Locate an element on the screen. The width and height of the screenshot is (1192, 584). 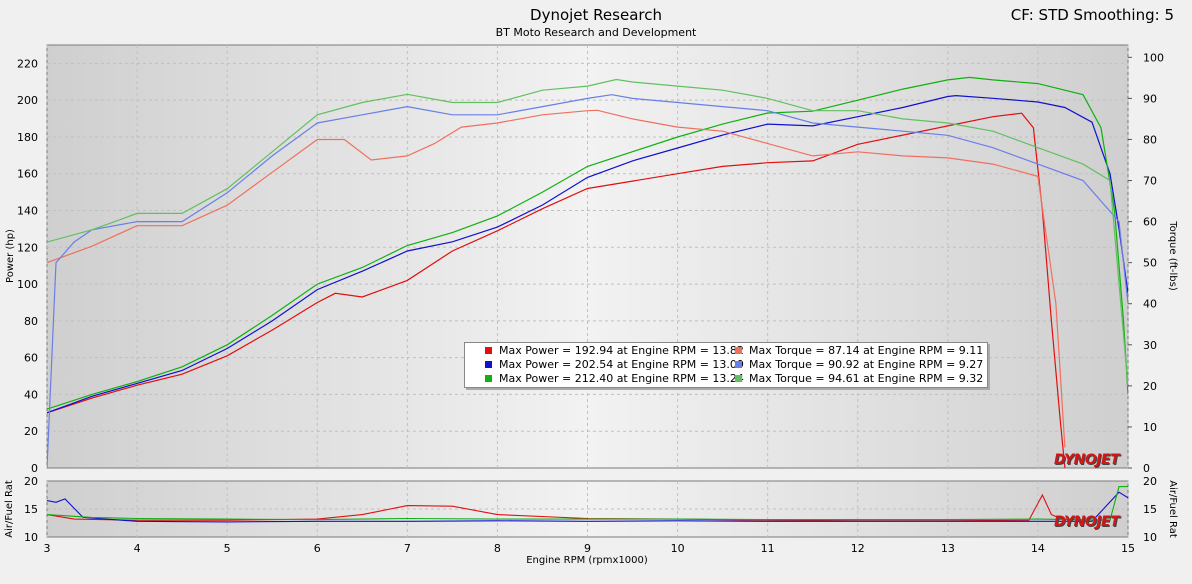
y2-tick-label: 50 is located at coordinates (1150, 263).